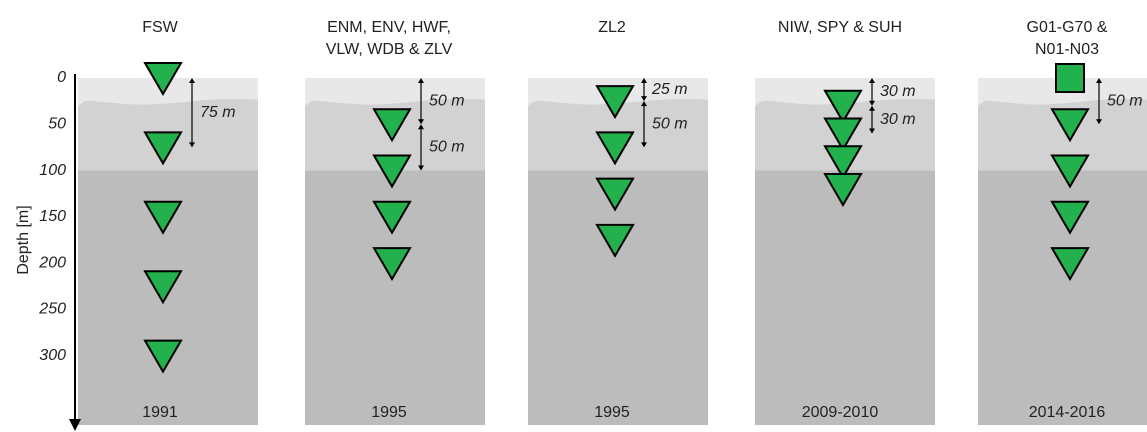 This screenshot has height=432, width=1147. I want to click on panel-title: G01-G70 &, so click(1067, 27).